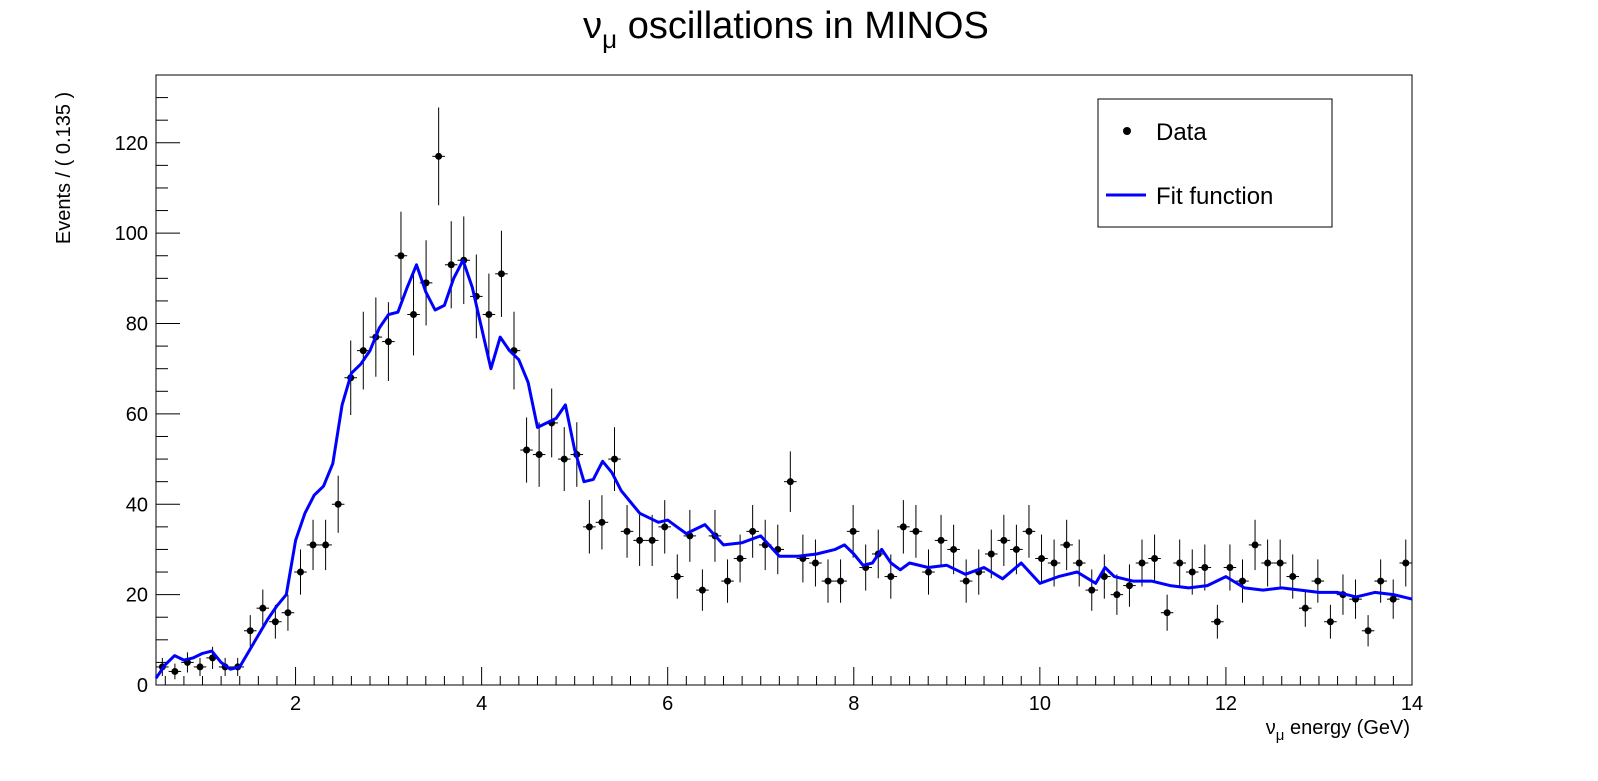 Image resolution: width=1598 pixels, height=781 pixels. What do you see at coordinates (853, 704) in the screenshot?
I see `x-tick-label: 8` at bounding box center [853, 704].